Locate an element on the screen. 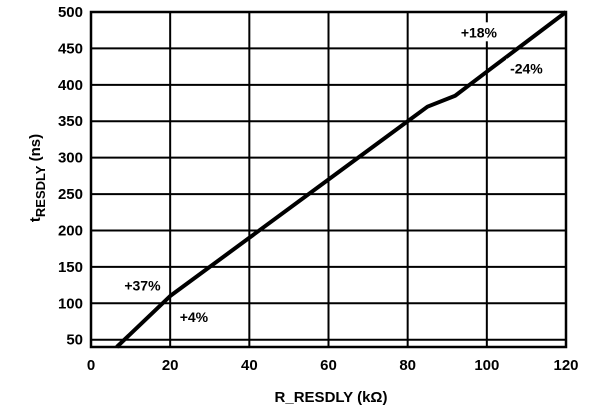 The image size is (597, 409). annotation-label: +4% is located at coordinates (194, 317).